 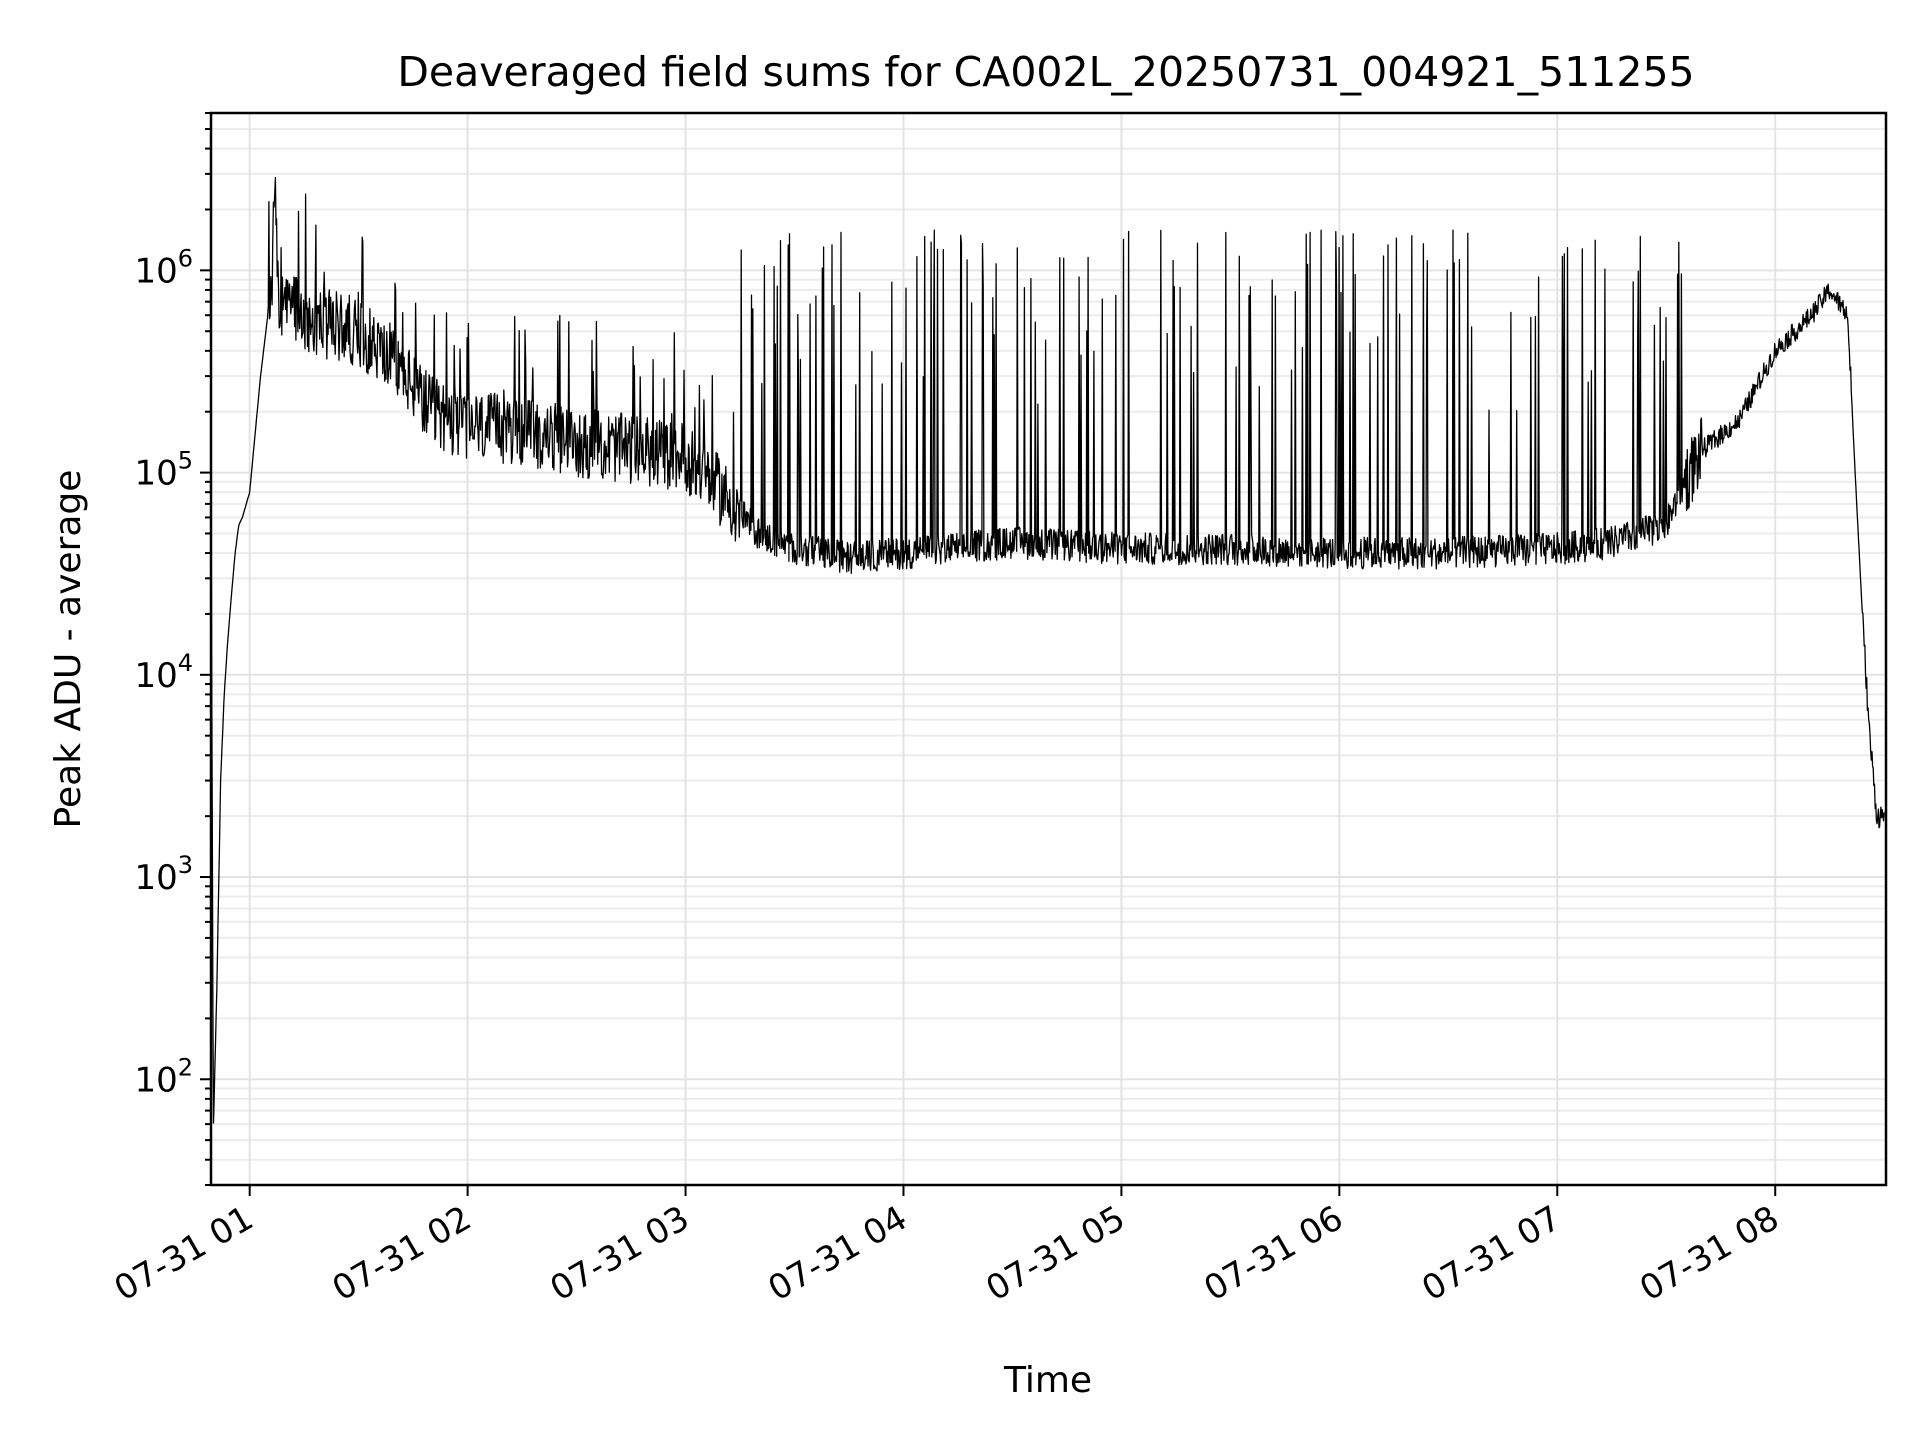 I want to click on y-tick-label: 10⁶, so click(x=163, y=267).